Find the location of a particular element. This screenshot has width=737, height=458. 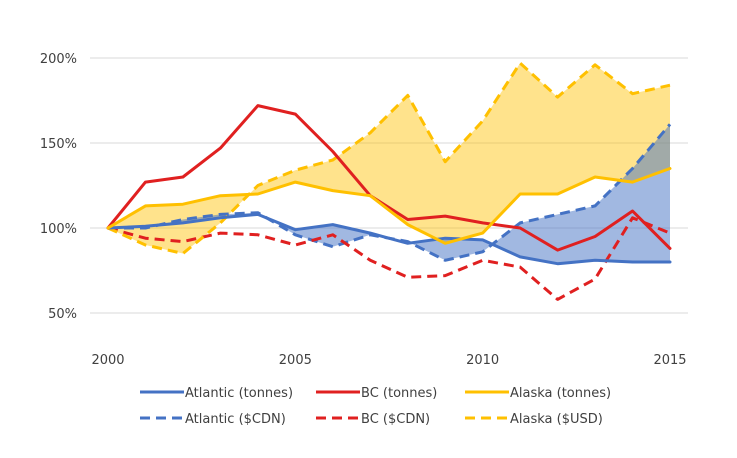

series-line-atlantic-tonnes is located at coordinates (389, 239).